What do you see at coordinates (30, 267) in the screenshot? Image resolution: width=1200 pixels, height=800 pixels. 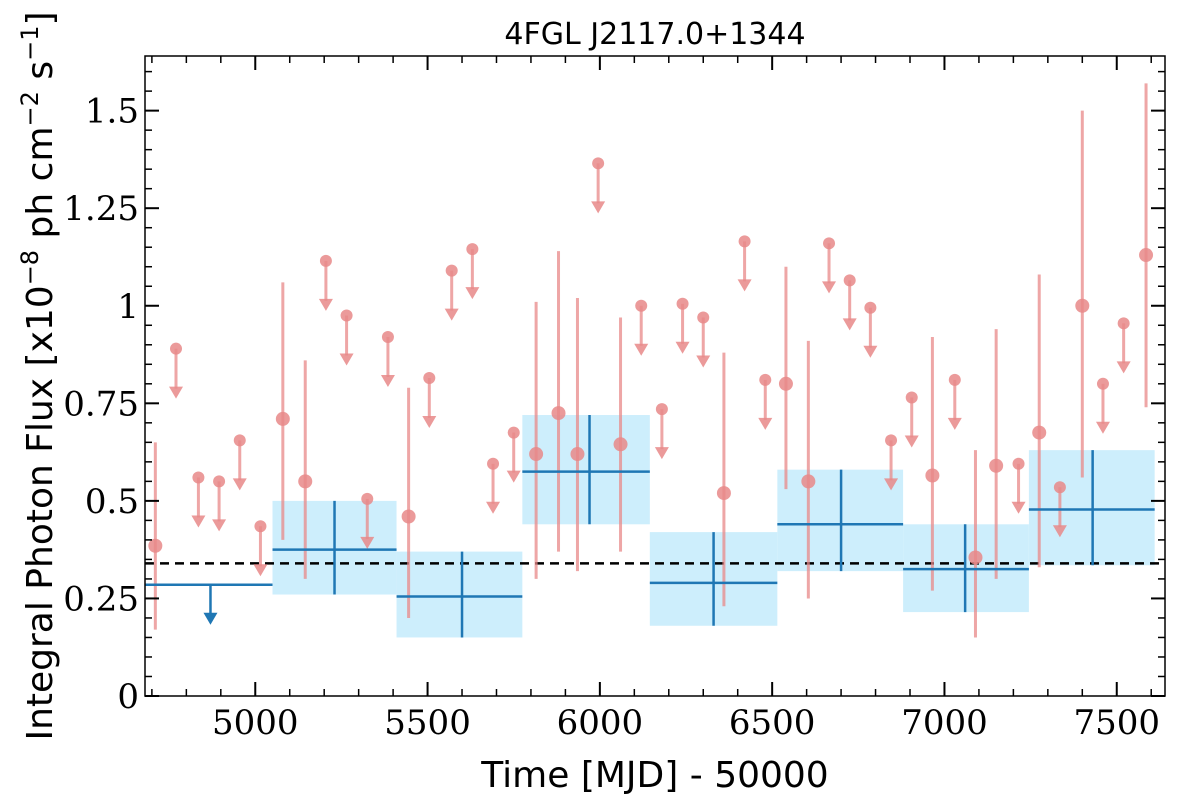 I see `y-axis-label-exp1: −8` at bounding box center [30, 267].